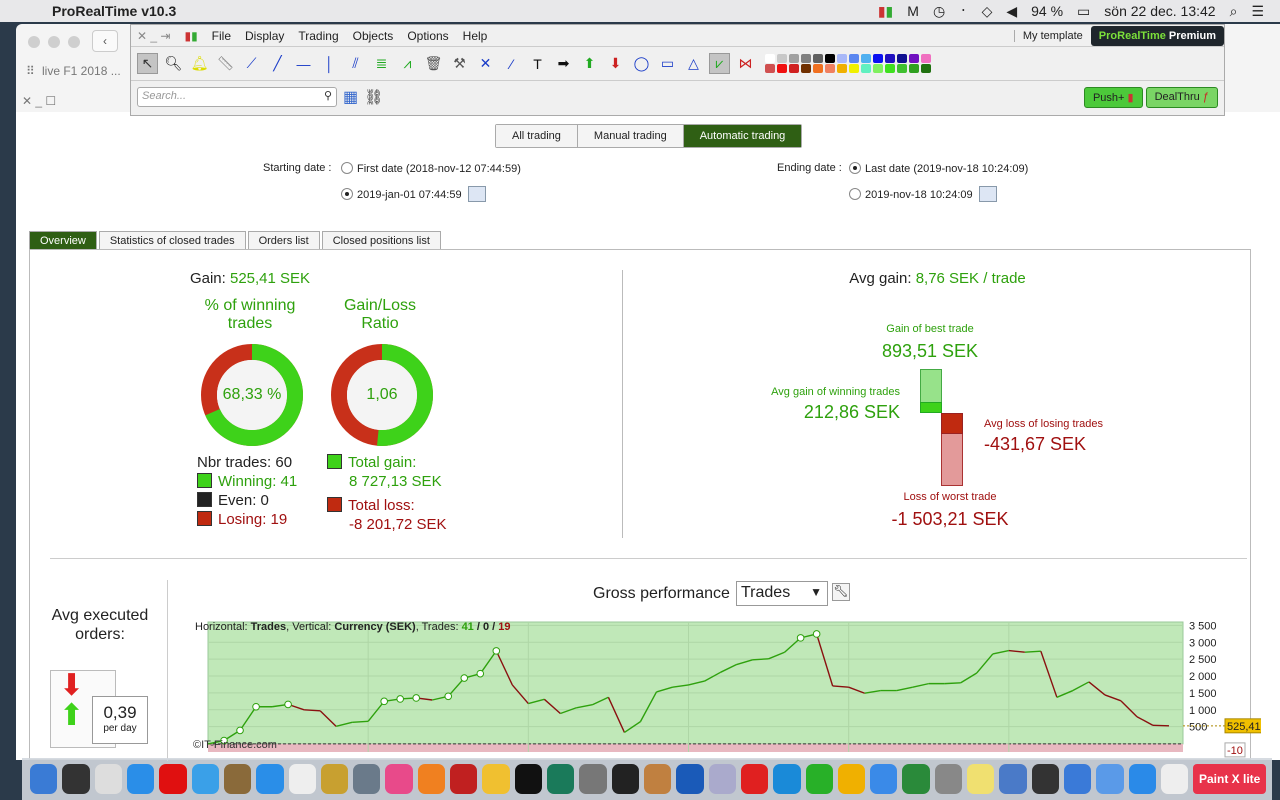 This screenshot has width=1280, height=800. I want to click on rectangle-icon: ▭, so click(667, 63).